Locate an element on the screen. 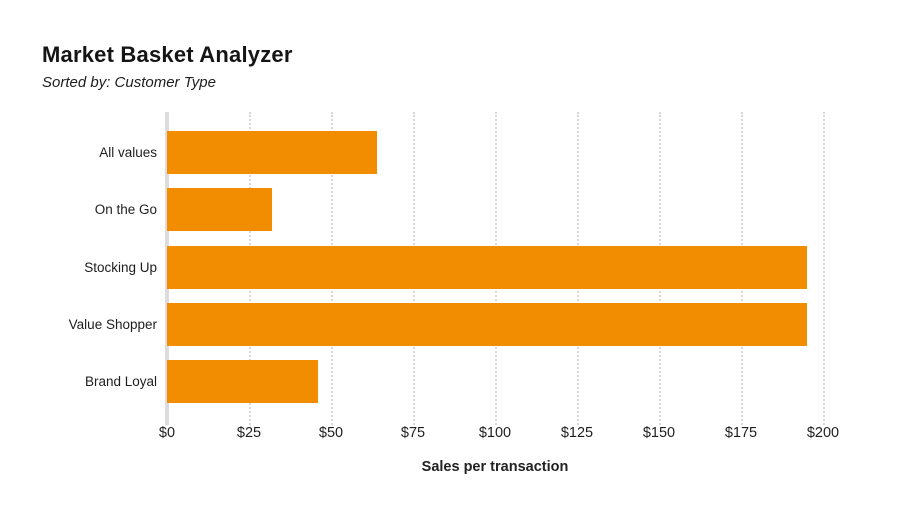 This screenshot has width=924, height=520. category-label: On the Go is located at coordinates (125, 210).